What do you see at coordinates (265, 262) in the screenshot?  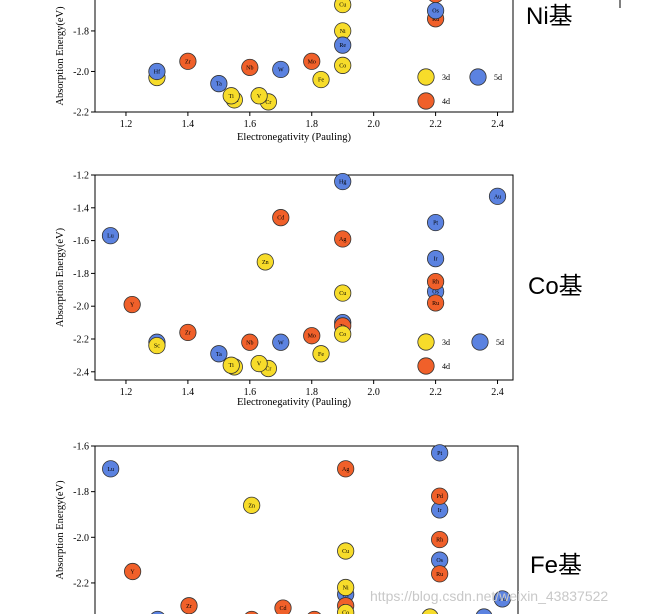 I see `data-point-zn` at bounding box center [265, 262].